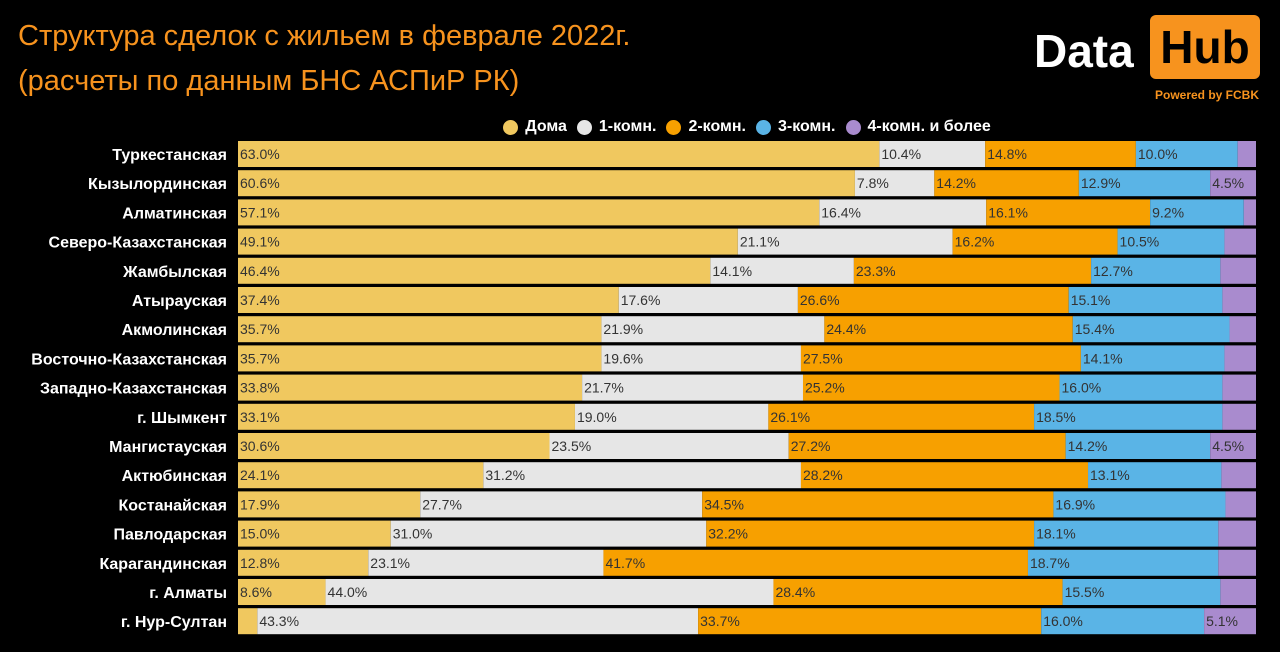 The image size is (1280, 652). I want to click on data-label: 23.5%, so click(572, 446).